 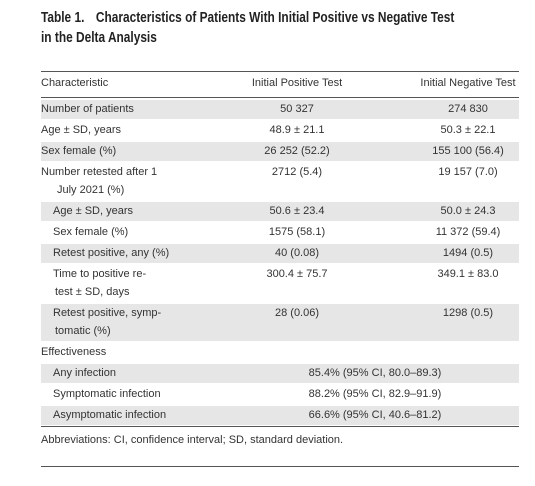 I want to click on cell-value: 26 252 (52.2), so click(x=297, y=151).